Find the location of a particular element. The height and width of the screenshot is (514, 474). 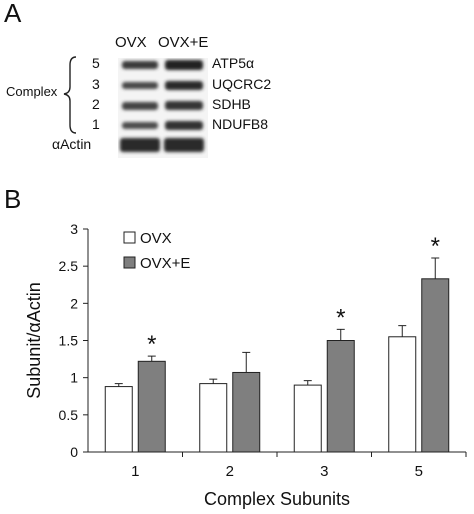

complex-number-5: 5 is located at coordinates (96, 63).